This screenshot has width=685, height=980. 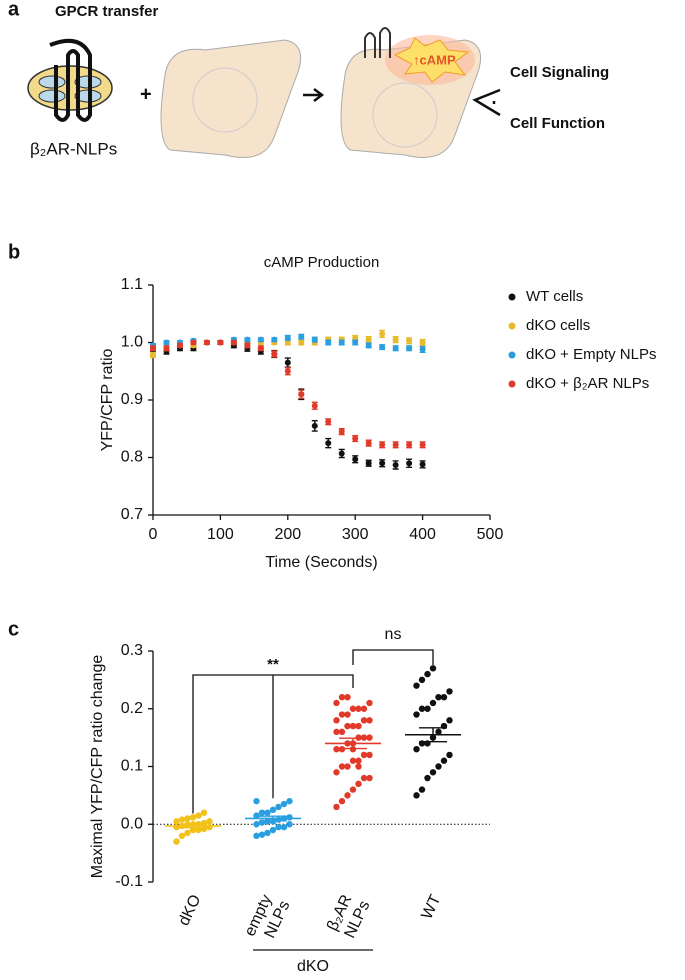 I want to click on output-label: Cell Signaling, so click(x=559, y=72).